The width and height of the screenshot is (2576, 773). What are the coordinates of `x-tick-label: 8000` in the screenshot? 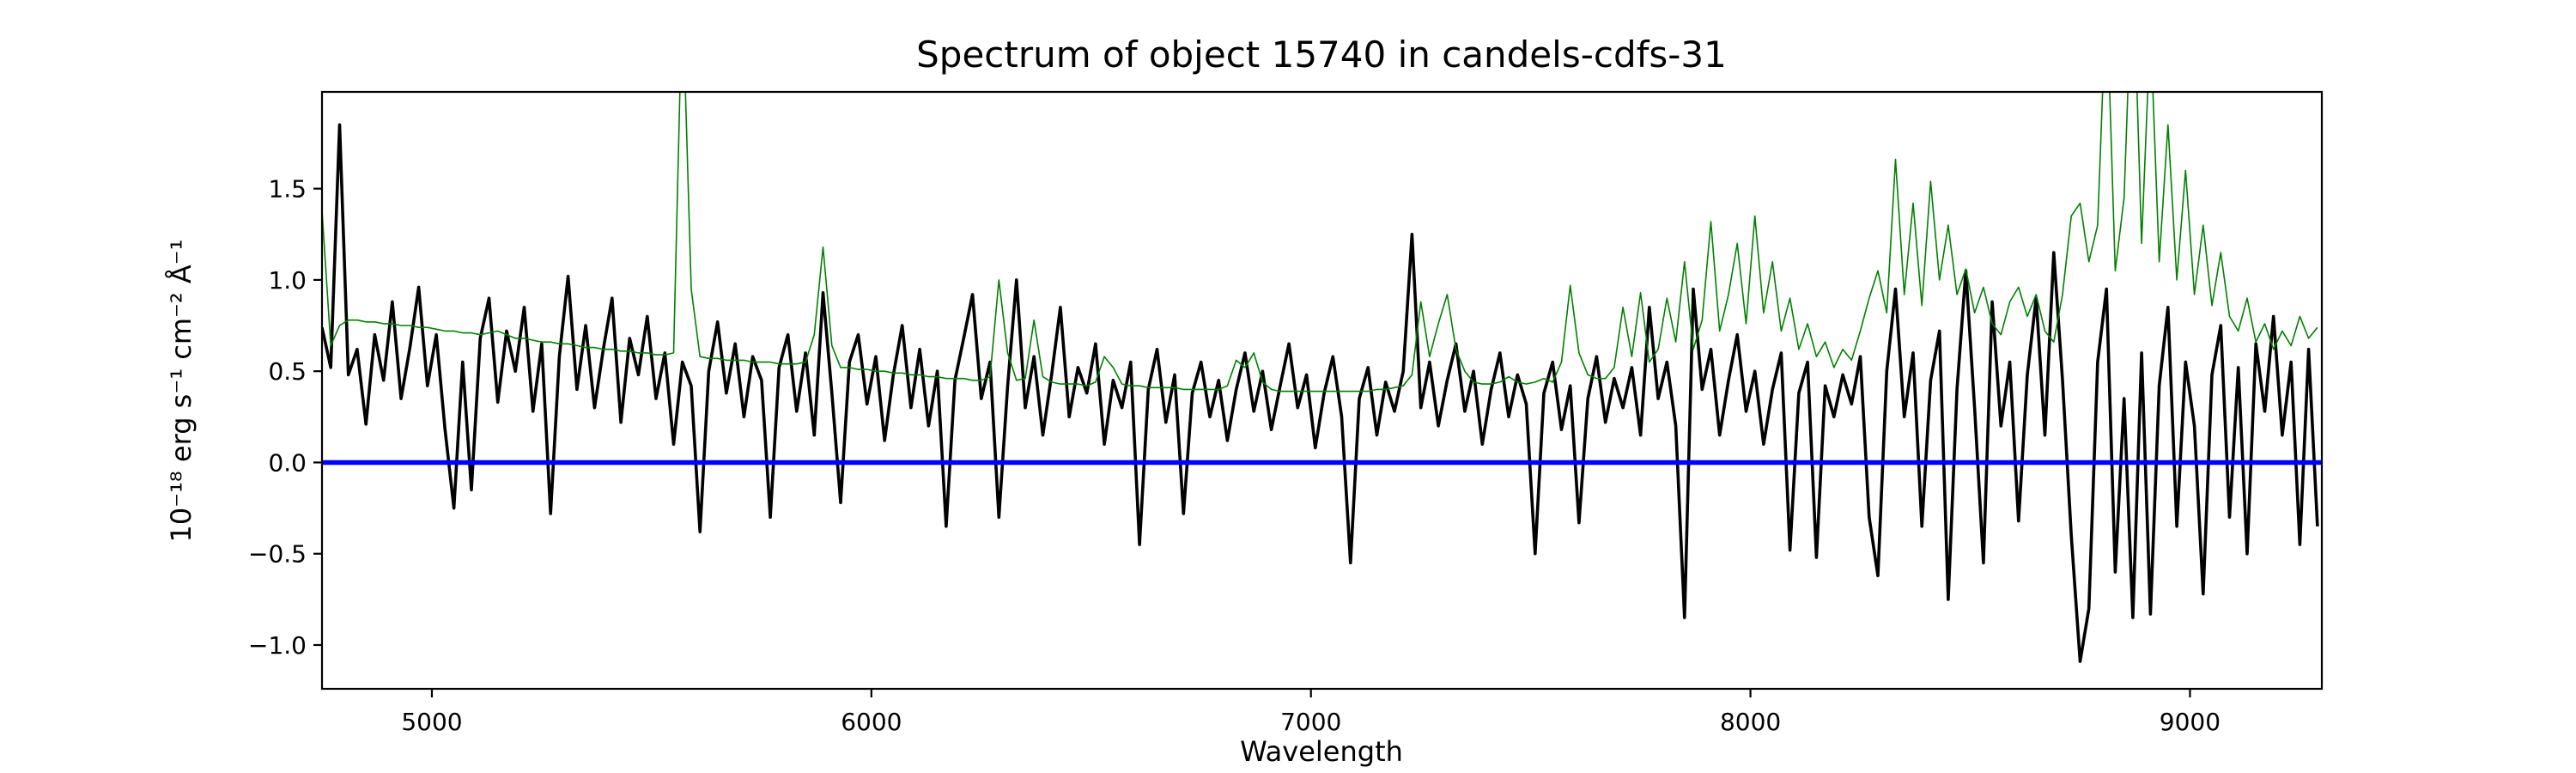 It's located at (1751, 722).